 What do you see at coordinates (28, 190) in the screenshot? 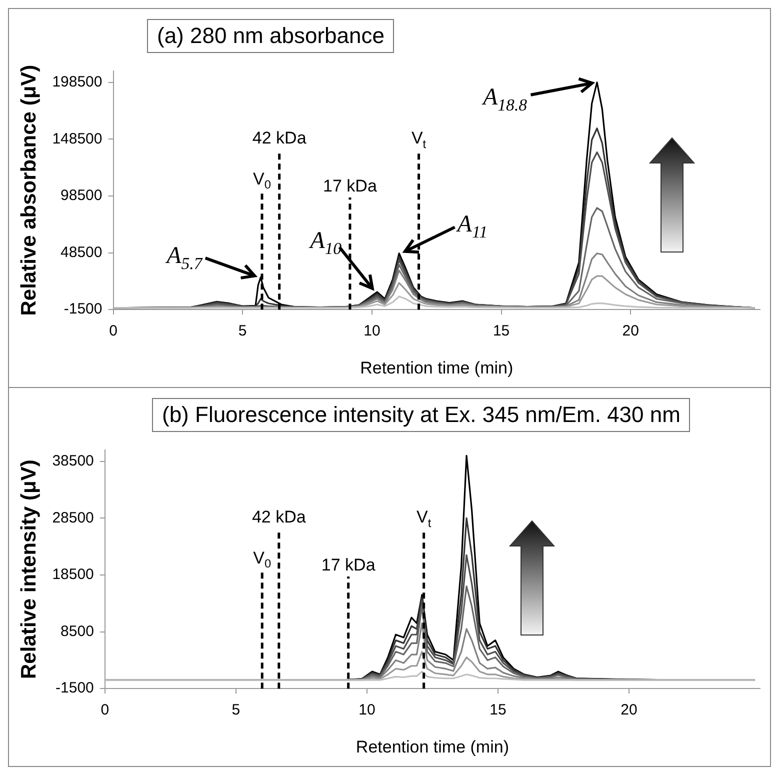
I see `y-axis-title: Relative absorbance (μV)` at bounding box center [28, 190].